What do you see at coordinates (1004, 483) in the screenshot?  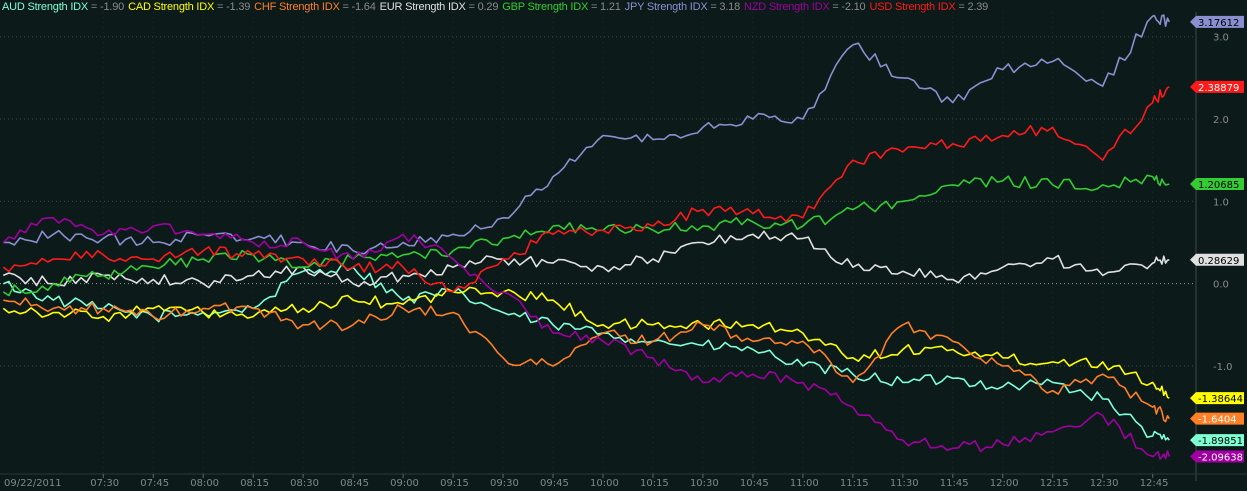 I see `x-tick-label: 12:00` at bounding box center [1004, 483].